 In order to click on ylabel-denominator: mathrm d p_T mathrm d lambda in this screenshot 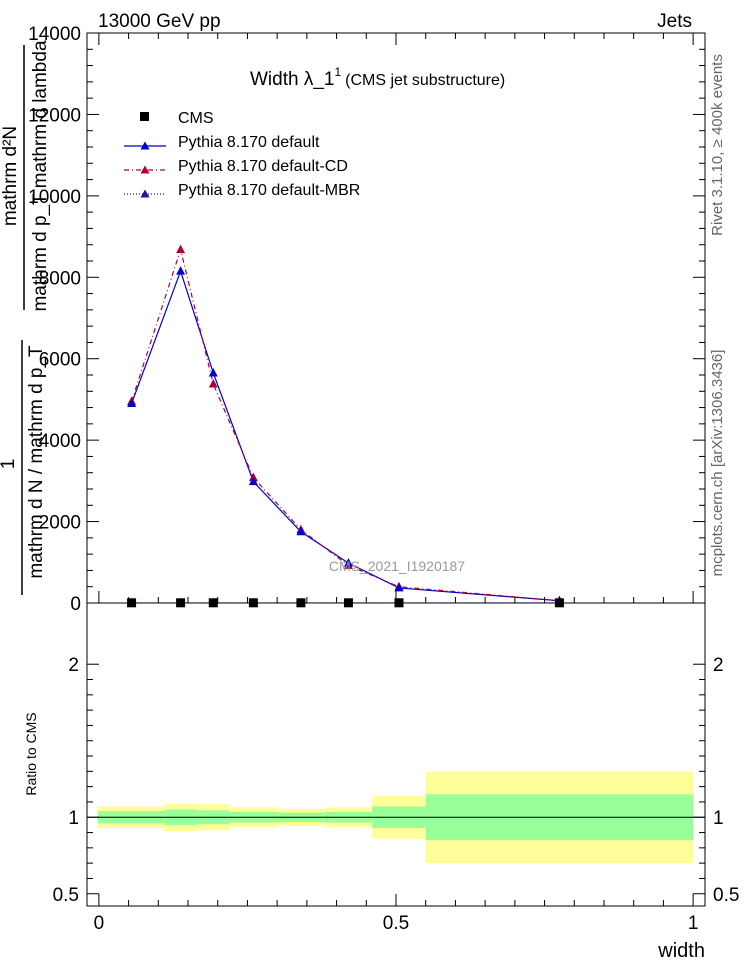, I will do `click(40, 175)`.